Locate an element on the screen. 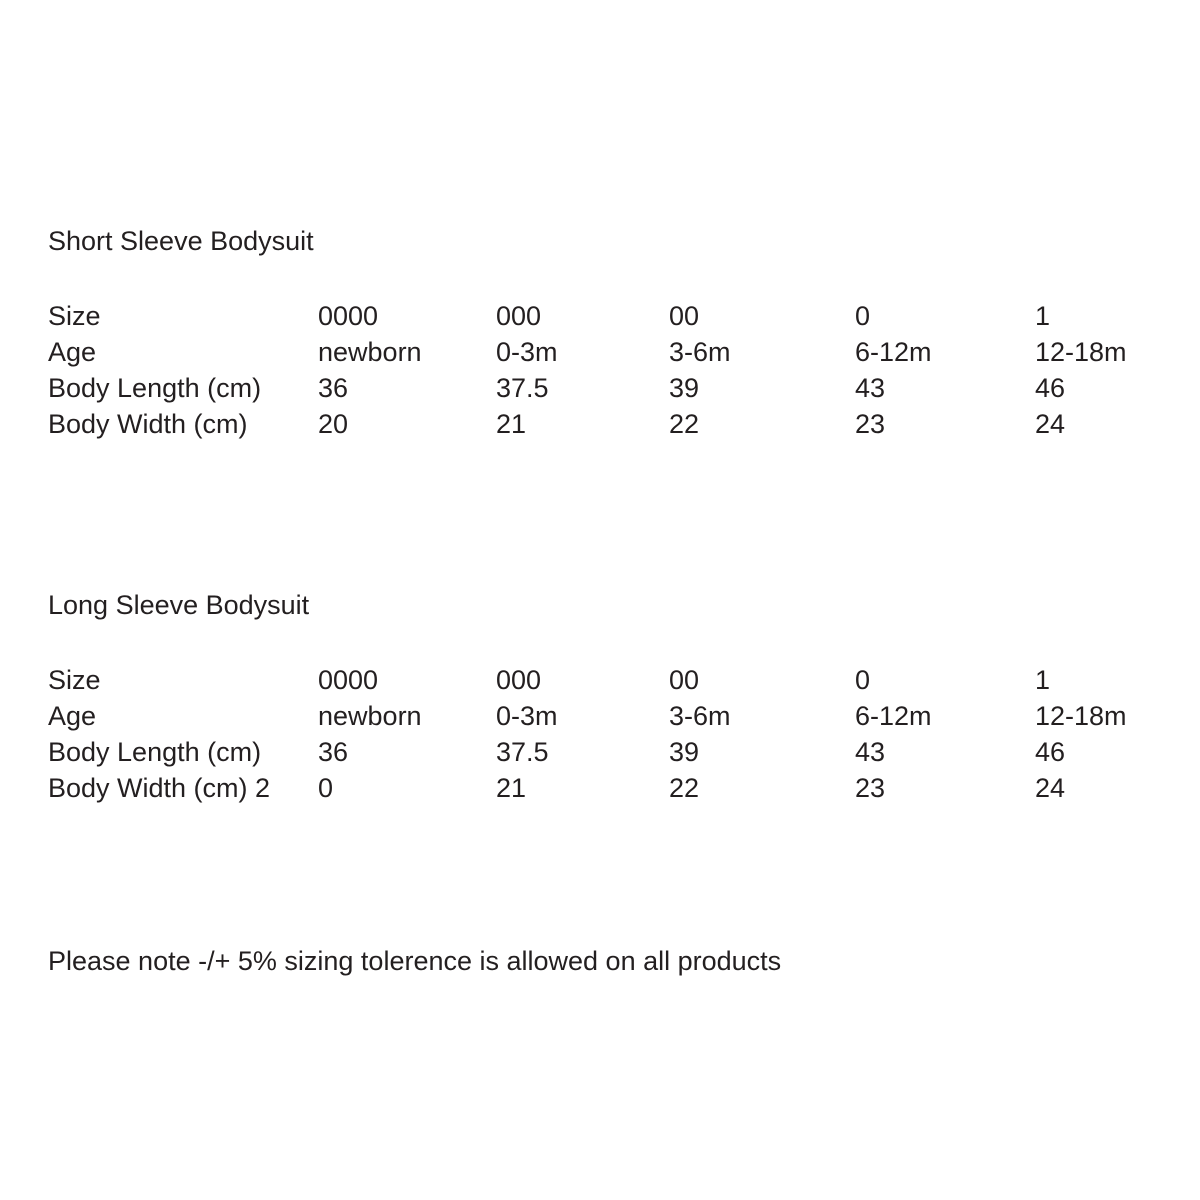 This screenshot has height=1200, width=1200. body-width-cell: 0 is located at coordinates (326, 788).